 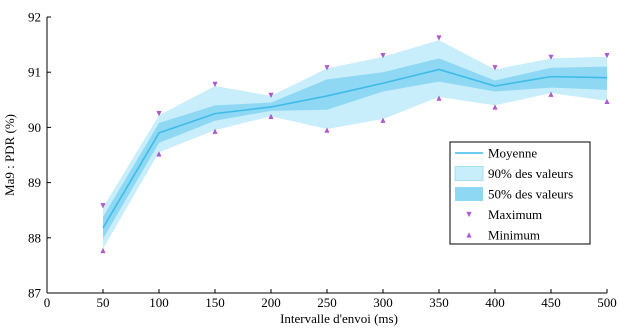 I want to click on x-tick-label-2: 100, so click(x=159, y=302).